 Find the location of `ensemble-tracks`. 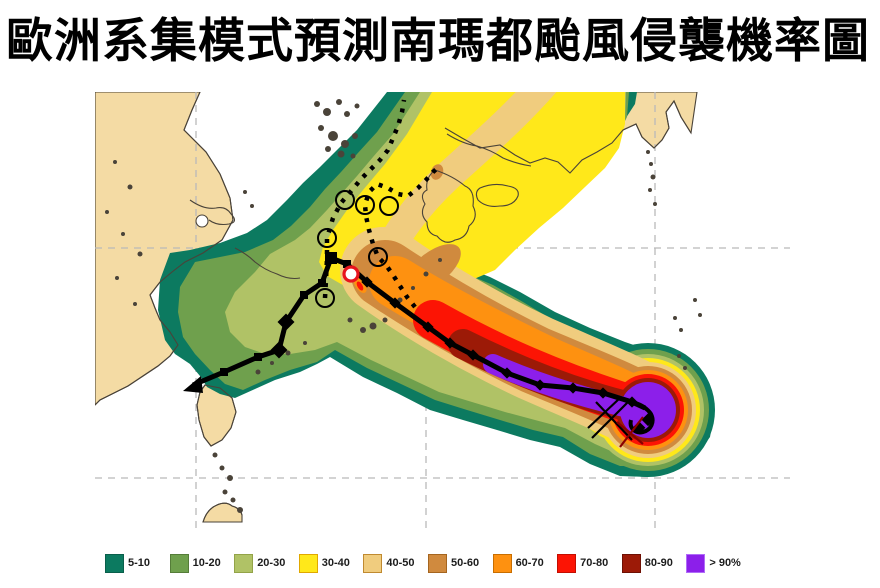

ensemble-tracks is located at coordinates (378, 204).